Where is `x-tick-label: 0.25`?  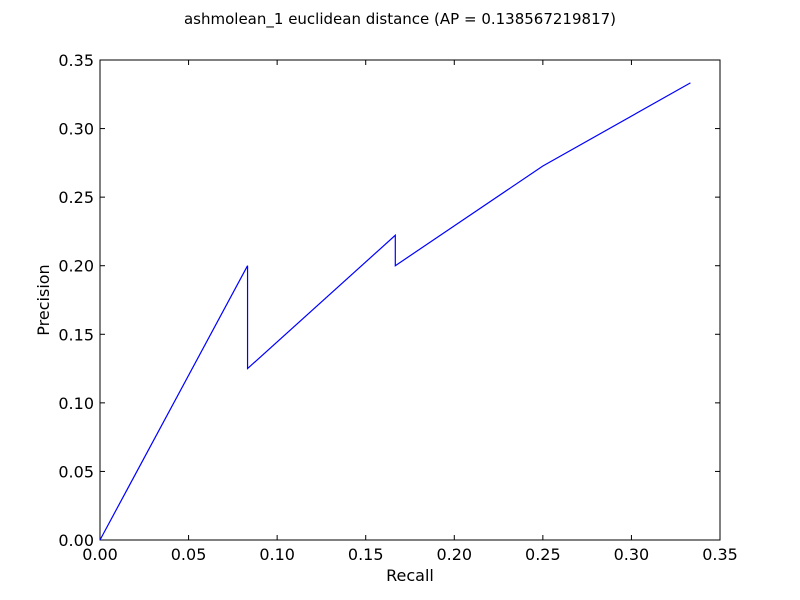
x-tick-label: 0.25 is located at coordinates (543, 554).